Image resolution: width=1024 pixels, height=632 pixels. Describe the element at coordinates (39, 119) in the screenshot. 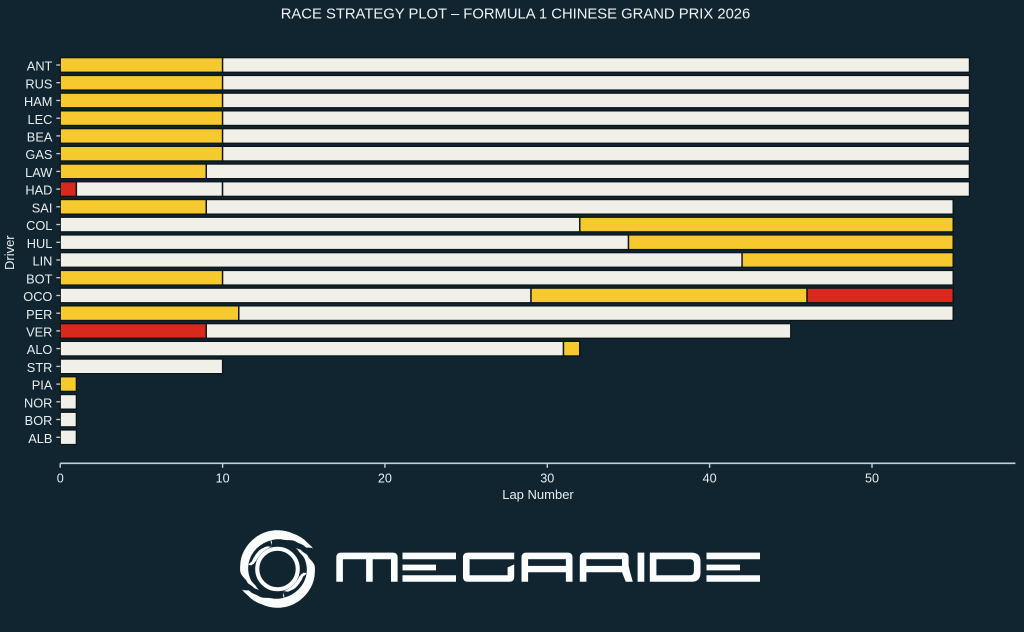

I see `svg-text: LEC` at that location.